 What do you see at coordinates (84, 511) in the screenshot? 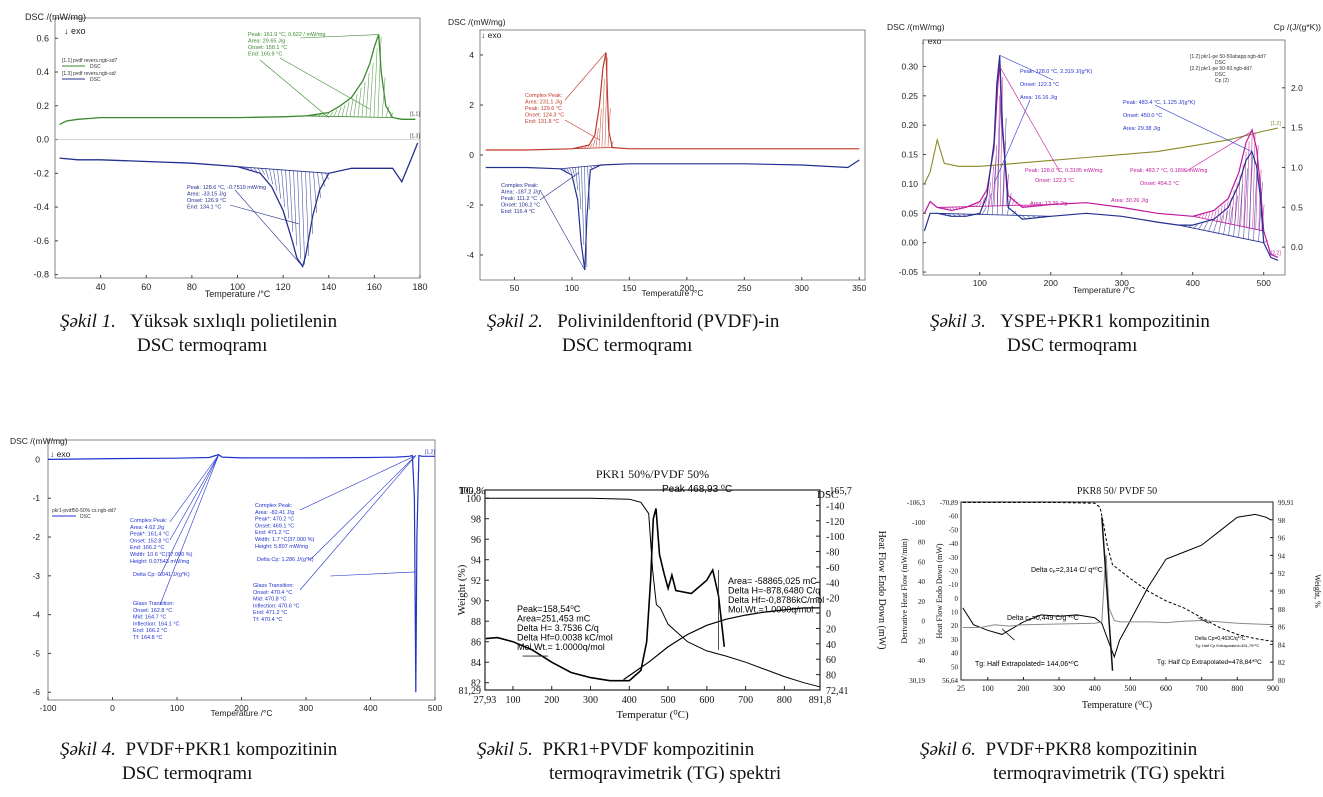
I see `legend-text: pkr1-pvdf50-50% cs.ngb-dd7` at bounding box center [84, 511].